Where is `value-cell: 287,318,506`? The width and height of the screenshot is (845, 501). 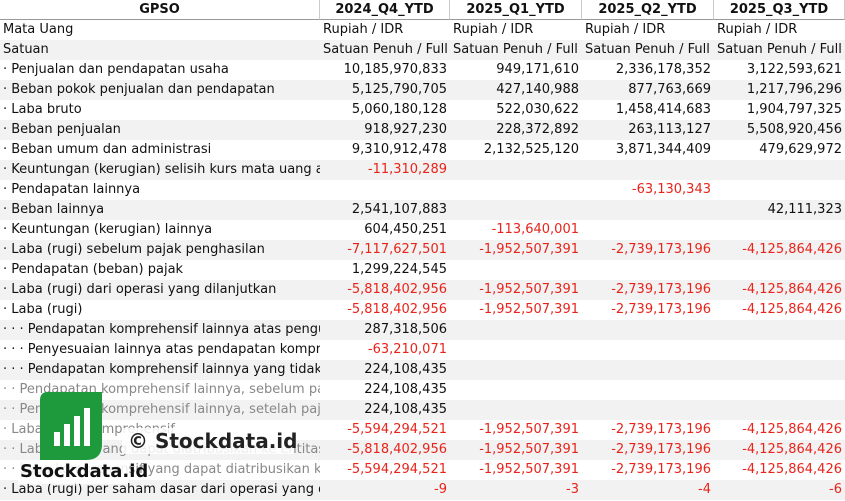
value-cell: 287,318,506 is located at coordinates (405, 329).